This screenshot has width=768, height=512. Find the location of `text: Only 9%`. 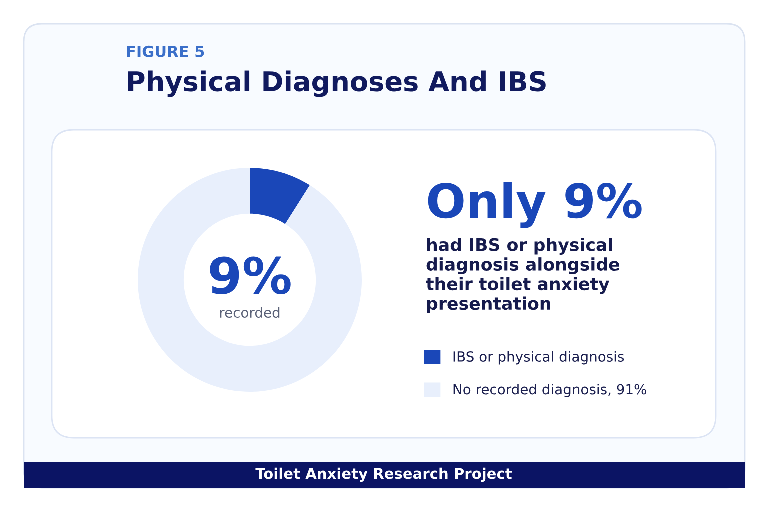

text: Only 9% is located at coordinates (535, 205).